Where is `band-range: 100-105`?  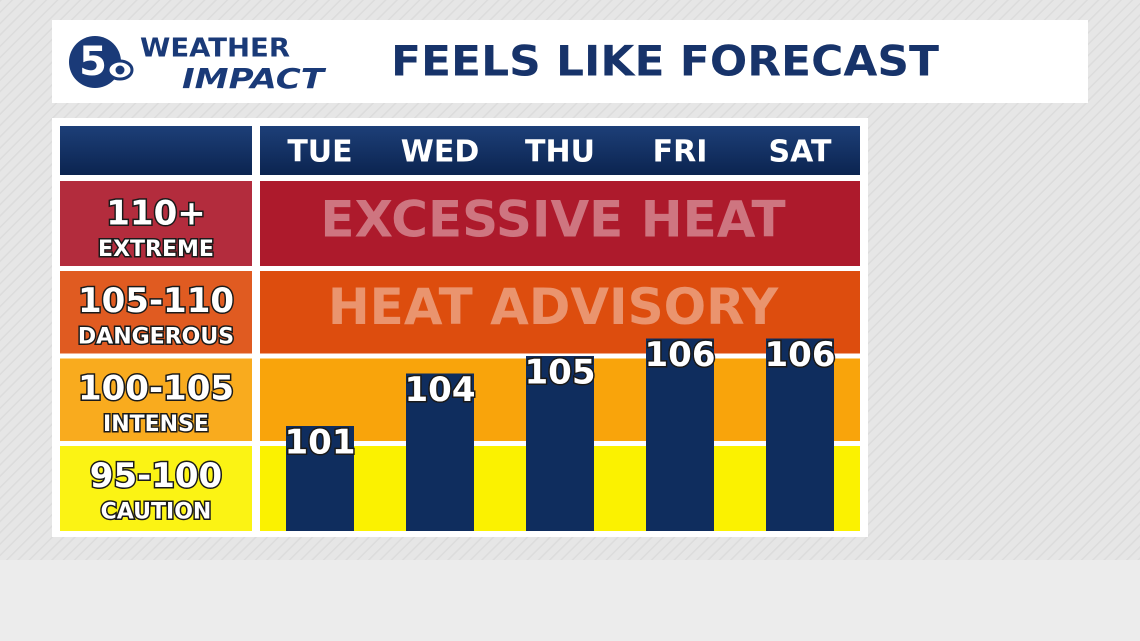
band-range: 100-105 is located at coordinates (156, 388).